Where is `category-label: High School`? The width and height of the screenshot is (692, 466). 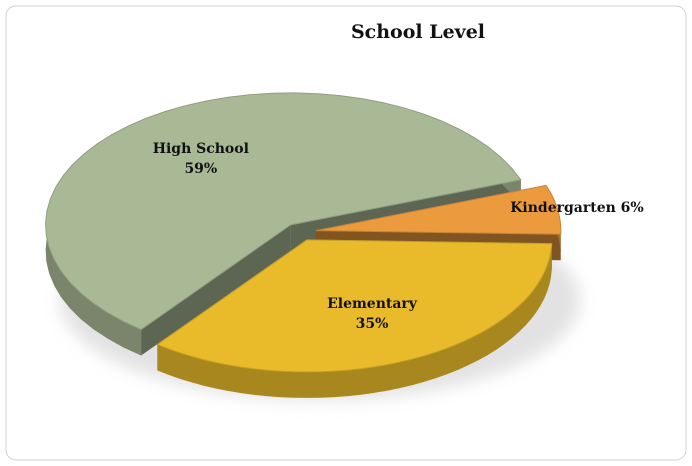
category-label: High School is located at coordinates (201, 149).